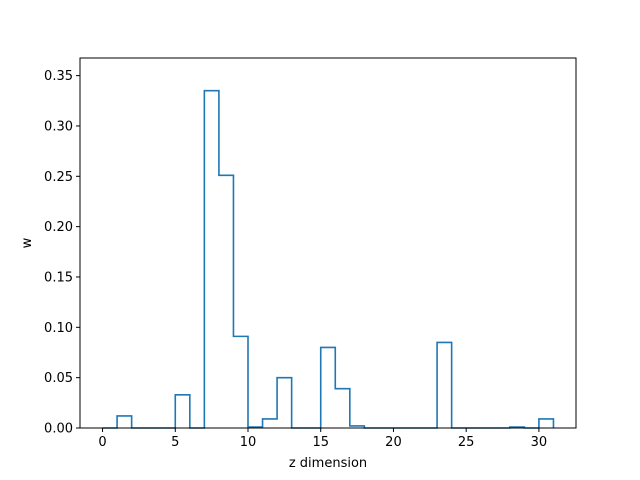  Describe the element at coordinates (539, 442) in the screenshot. I see `x-tick-label: 30` at that location.